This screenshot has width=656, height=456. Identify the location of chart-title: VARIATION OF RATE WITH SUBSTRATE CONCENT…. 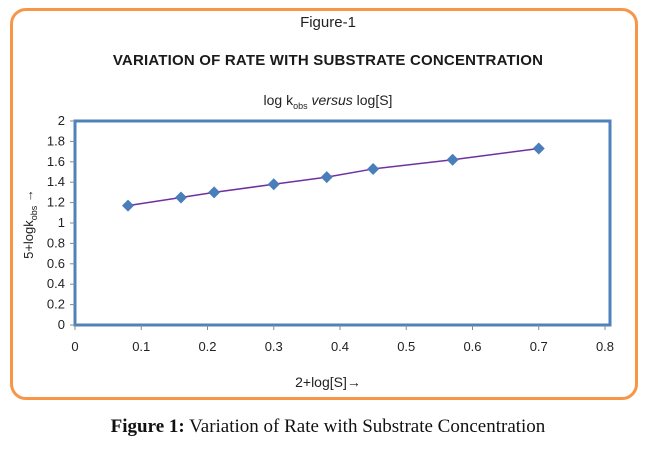
(328, 60).